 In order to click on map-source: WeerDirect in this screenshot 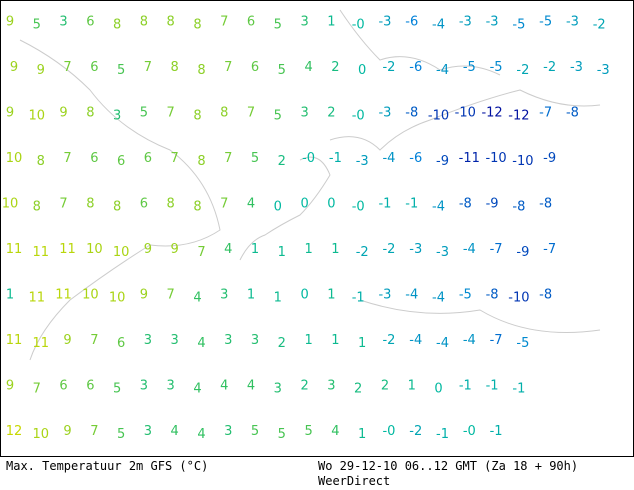, I will do `click(354, 481)`.